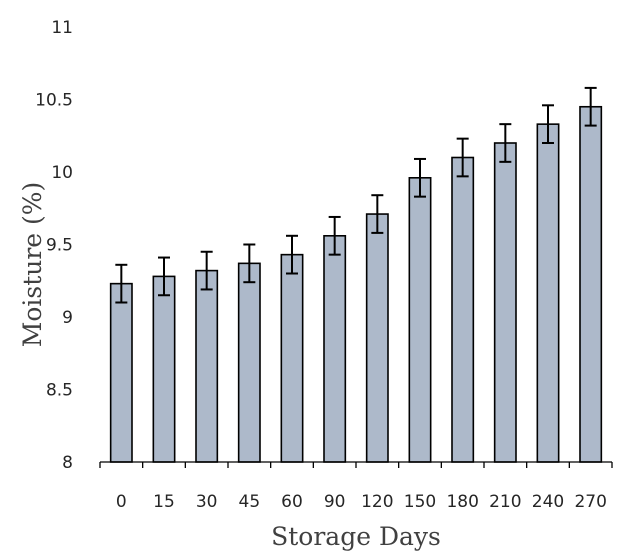 The image size is (626, 556). Describe the element at coordinates (590, 502) in the screenshot. I see `x-tick-label: 270` at that location.